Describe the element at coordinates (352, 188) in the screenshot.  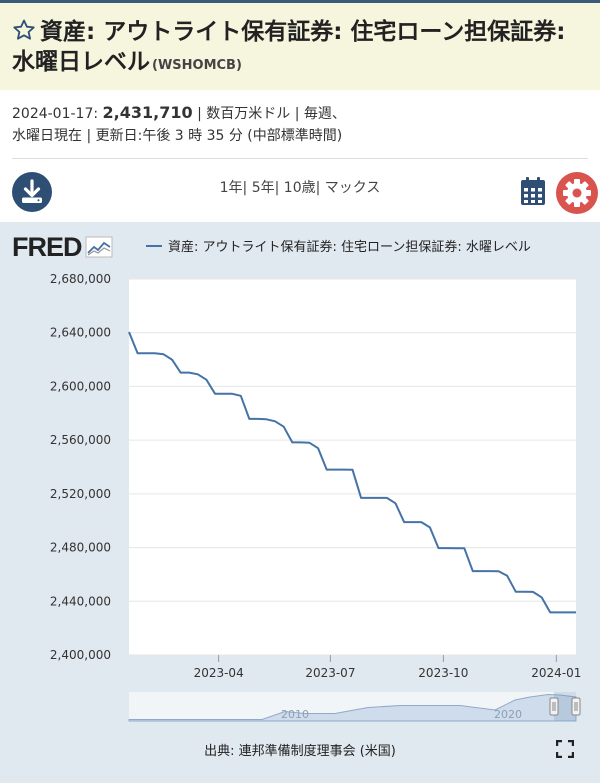
I see `range-max: マックス` at that location.